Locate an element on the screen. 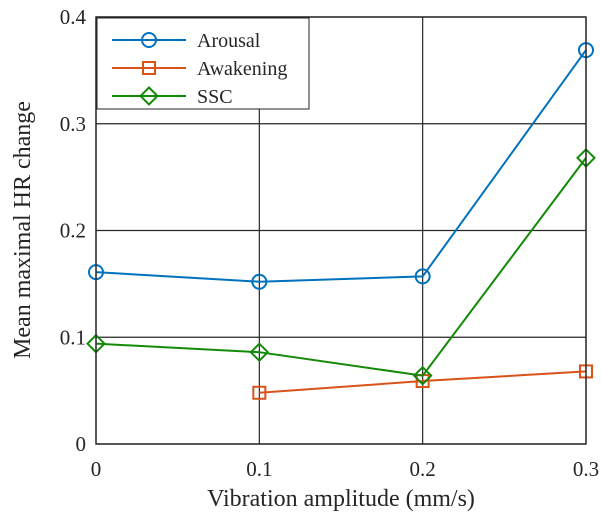 The image size is (601, 516). x-tick-label: 0.3 is located at coordinates (586, 469).